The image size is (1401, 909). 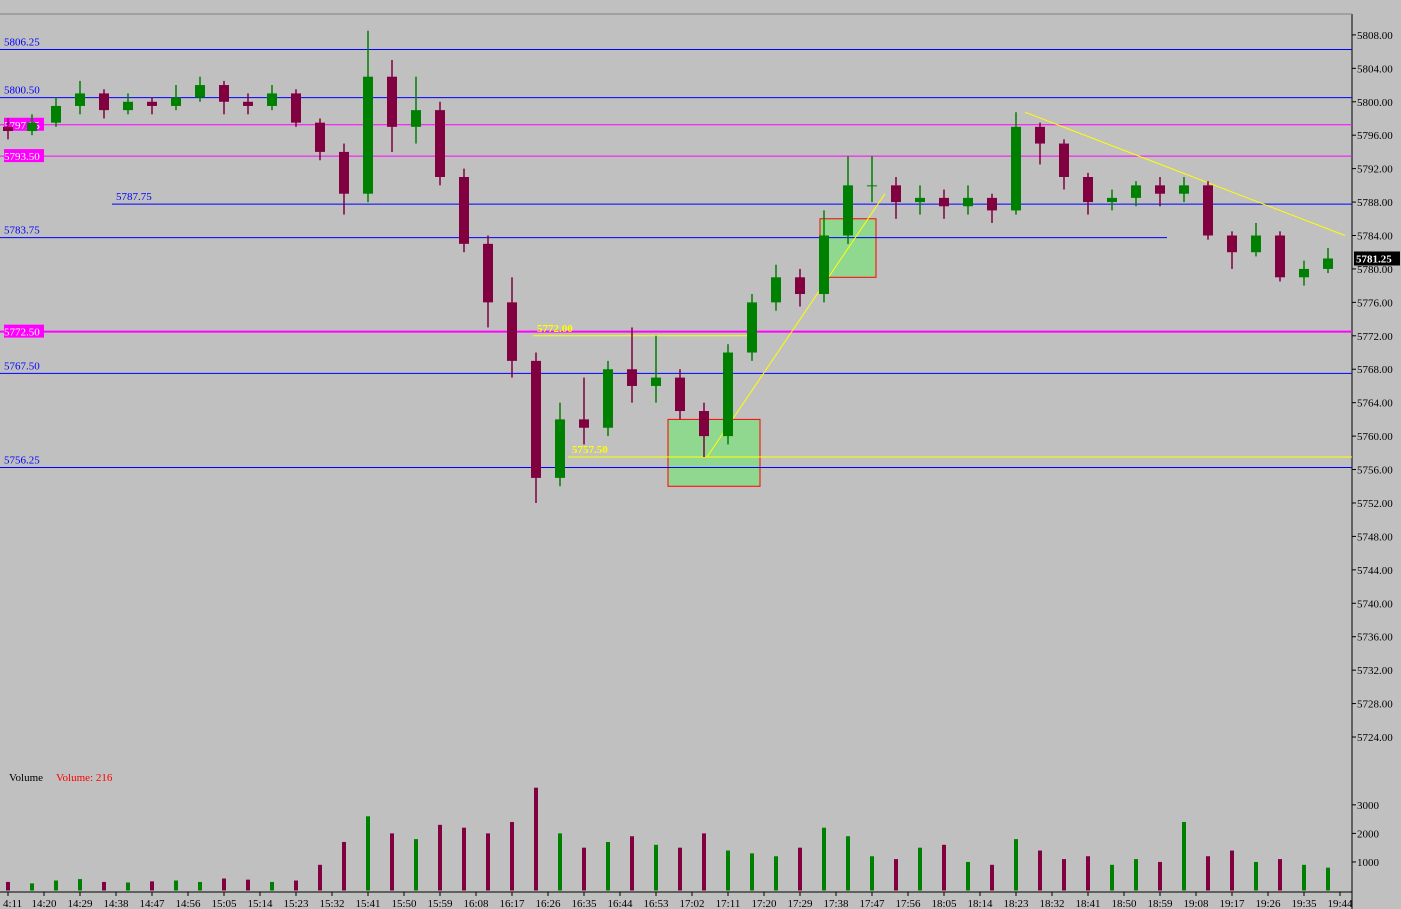 I want to click on volume-title: Volume, so click(x=26, y=778).